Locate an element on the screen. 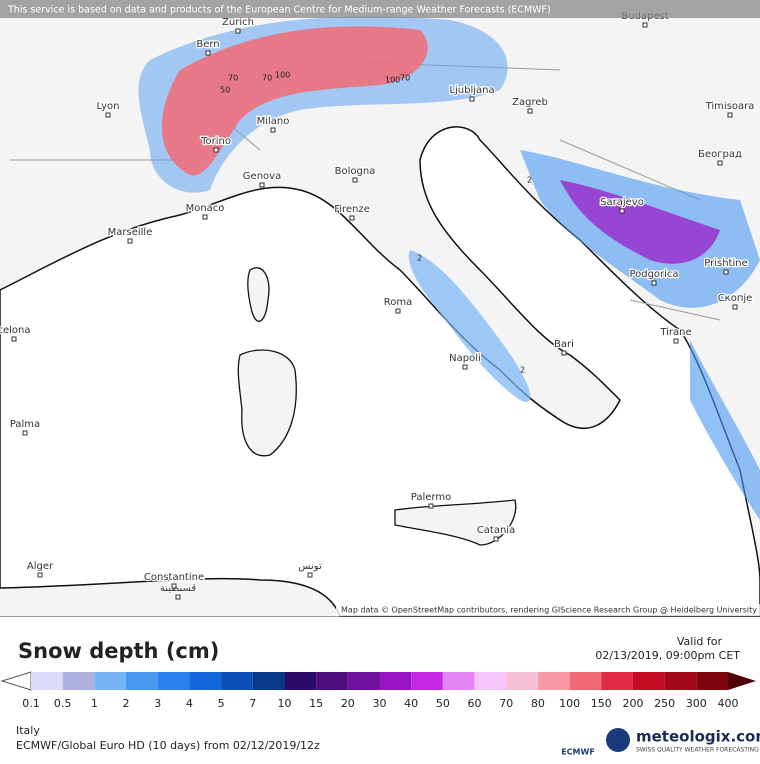 This screenshot has width=760, height=764. legend-tick: 10 is located at coordinates (284, 703).